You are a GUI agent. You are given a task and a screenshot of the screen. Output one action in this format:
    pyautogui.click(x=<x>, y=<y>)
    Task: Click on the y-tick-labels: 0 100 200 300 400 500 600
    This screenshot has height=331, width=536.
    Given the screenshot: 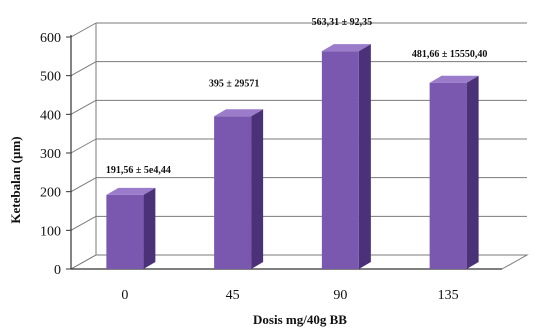 What is the action you would take?
    pyautogui.click(x=50, y=154)
    